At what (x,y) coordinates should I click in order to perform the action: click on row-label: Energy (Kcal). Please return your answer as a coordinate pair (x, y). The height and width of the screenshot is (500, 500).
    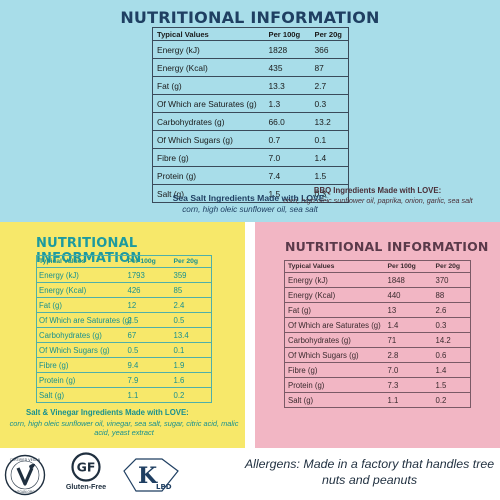
    Looking at the image, I should click on (208, 67).